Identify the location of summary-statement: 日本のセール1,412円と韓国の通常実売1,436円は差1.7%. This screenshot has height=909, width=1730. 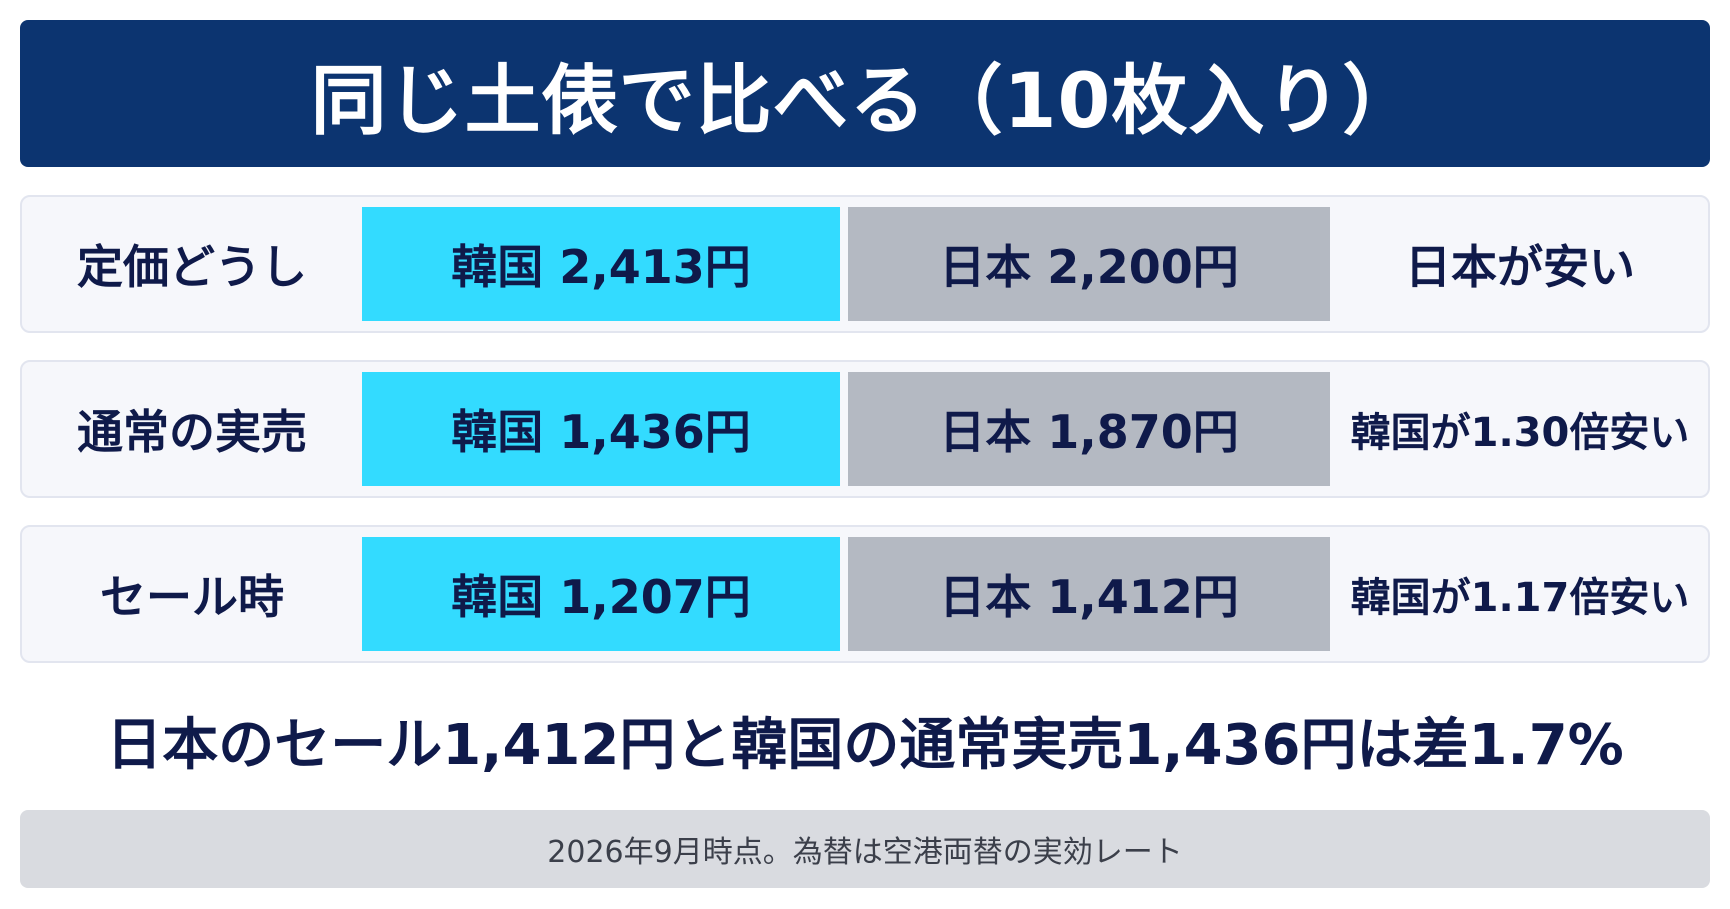
(865, 745).